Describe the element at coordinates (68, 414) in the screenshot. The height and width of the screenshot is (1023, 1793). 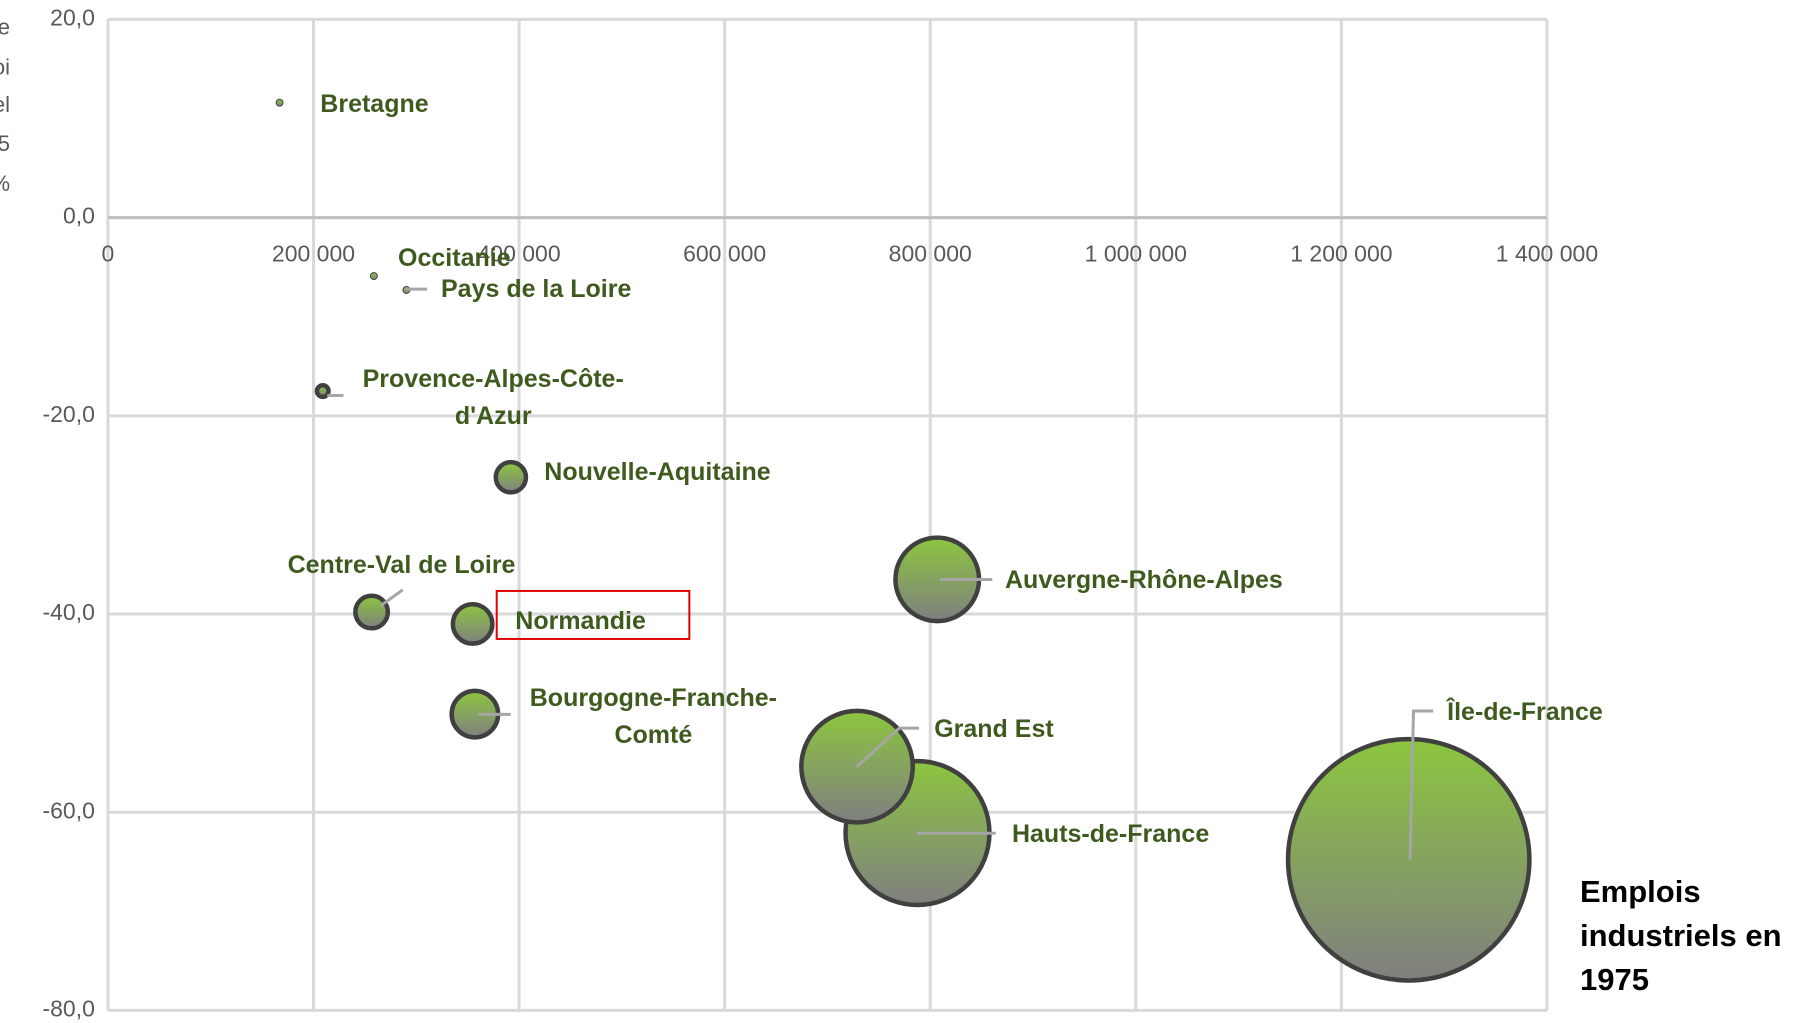
I see `y-tick-label: -20,0` at that location.